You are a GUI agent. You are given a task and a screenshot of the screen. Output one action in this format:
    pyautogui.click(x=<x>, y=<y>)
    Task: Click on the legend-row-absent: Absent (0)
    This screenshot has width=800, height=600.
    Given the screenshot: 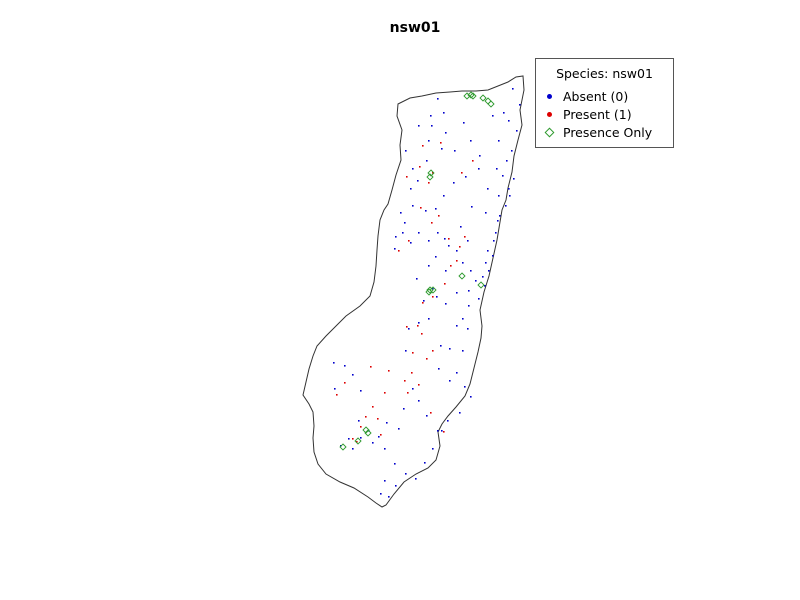 What is the action you would take?
    pyautogui.click(x=586, y=96)
    